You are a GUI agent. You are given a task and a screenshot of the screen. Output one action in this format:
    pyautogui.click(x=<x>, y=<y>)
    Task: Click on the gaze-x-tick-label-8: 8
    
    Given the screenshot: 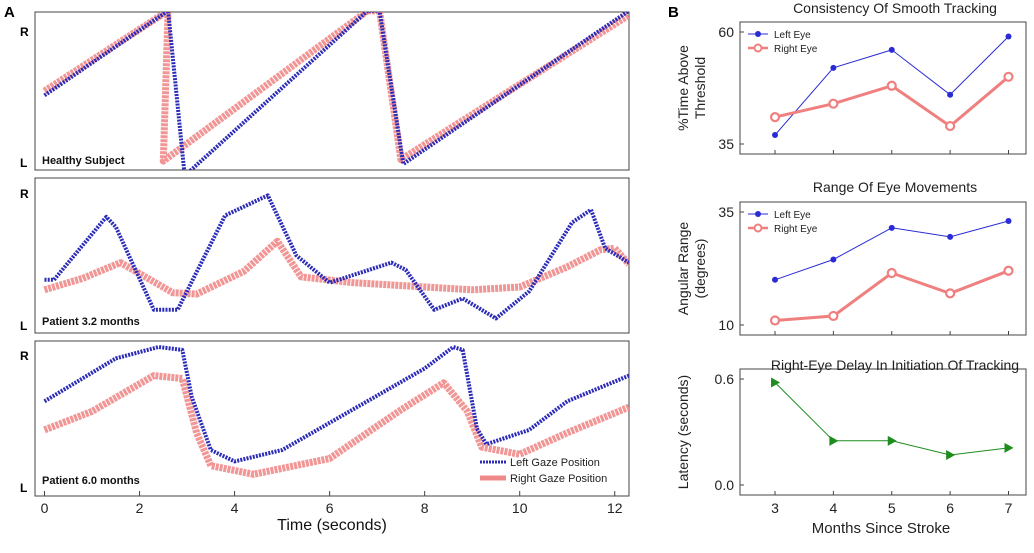 What is the action you would take?
    pyautogui.click(x=425, y=508)
    